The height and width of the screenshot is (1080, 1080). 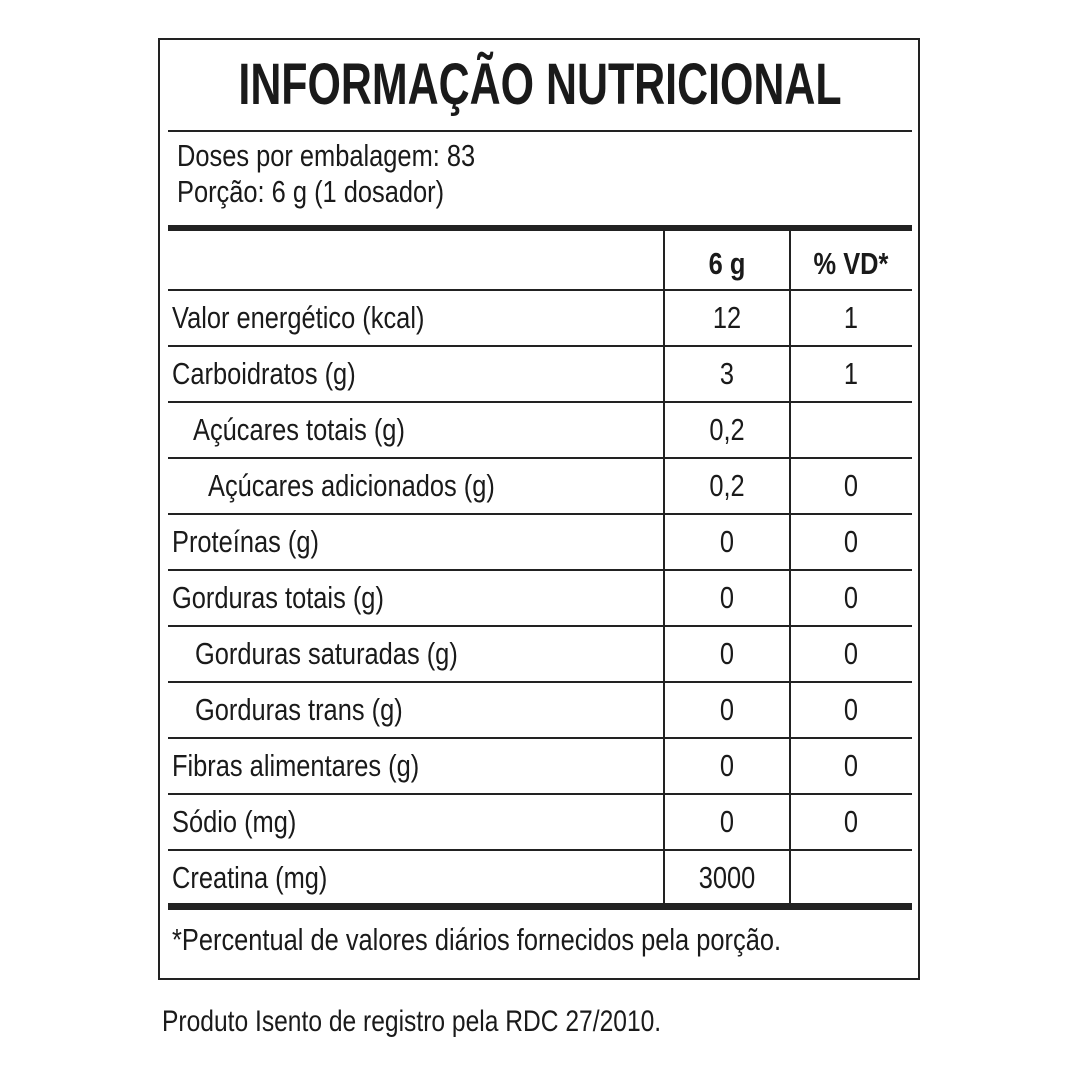 I want to click on nutrient-label: Fibras alimentares (g), so click(x=296, y=765).